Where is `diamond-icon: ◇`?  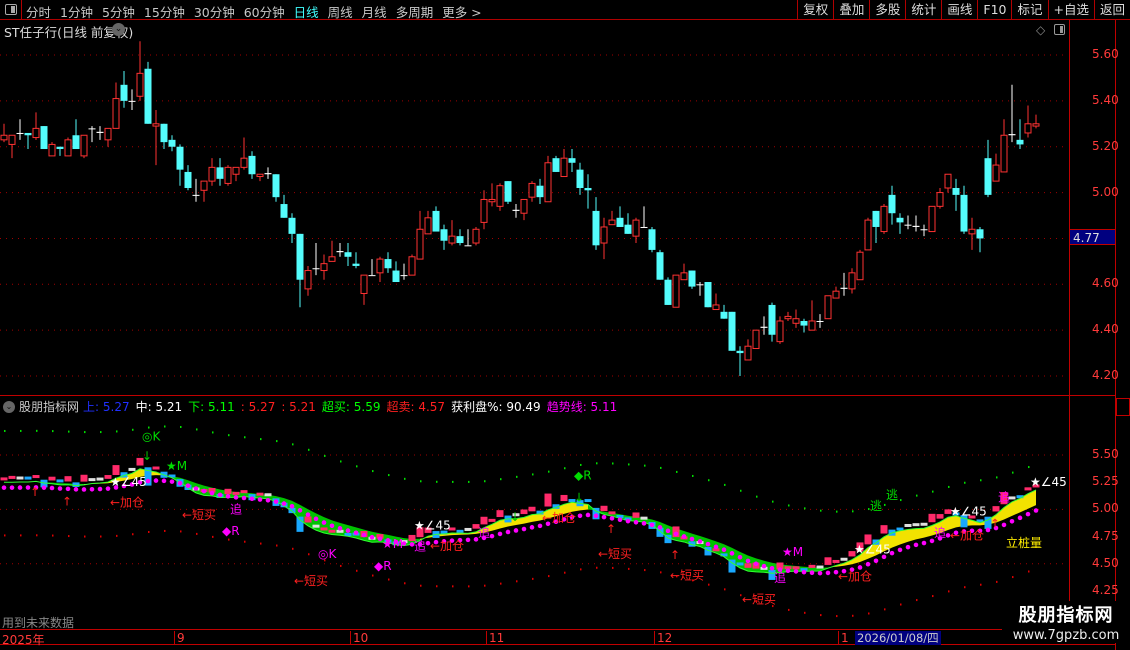
diamond-icon: ◇ is located at coordinates (1041, 30).